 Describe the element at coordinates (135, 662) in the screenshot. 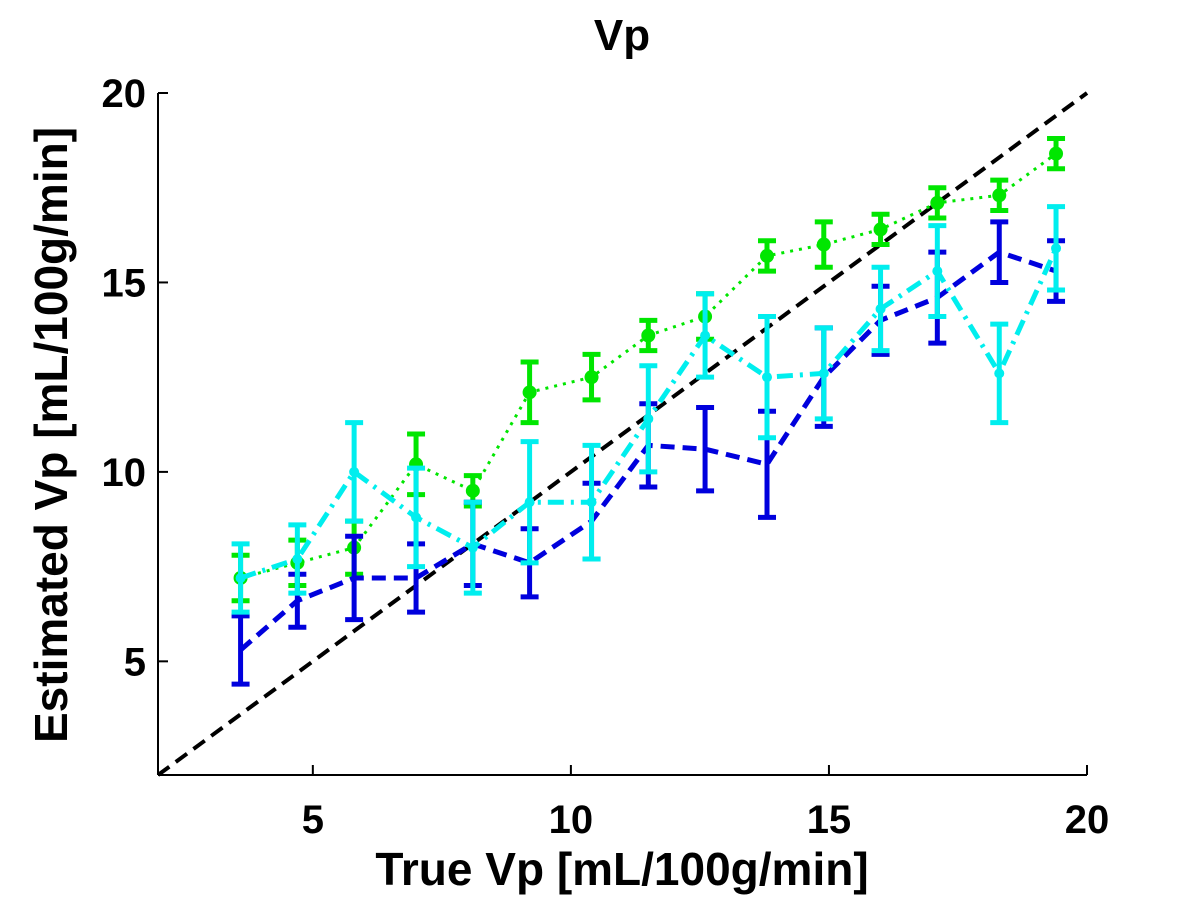

I see `y-tick-label: 5` at that location.